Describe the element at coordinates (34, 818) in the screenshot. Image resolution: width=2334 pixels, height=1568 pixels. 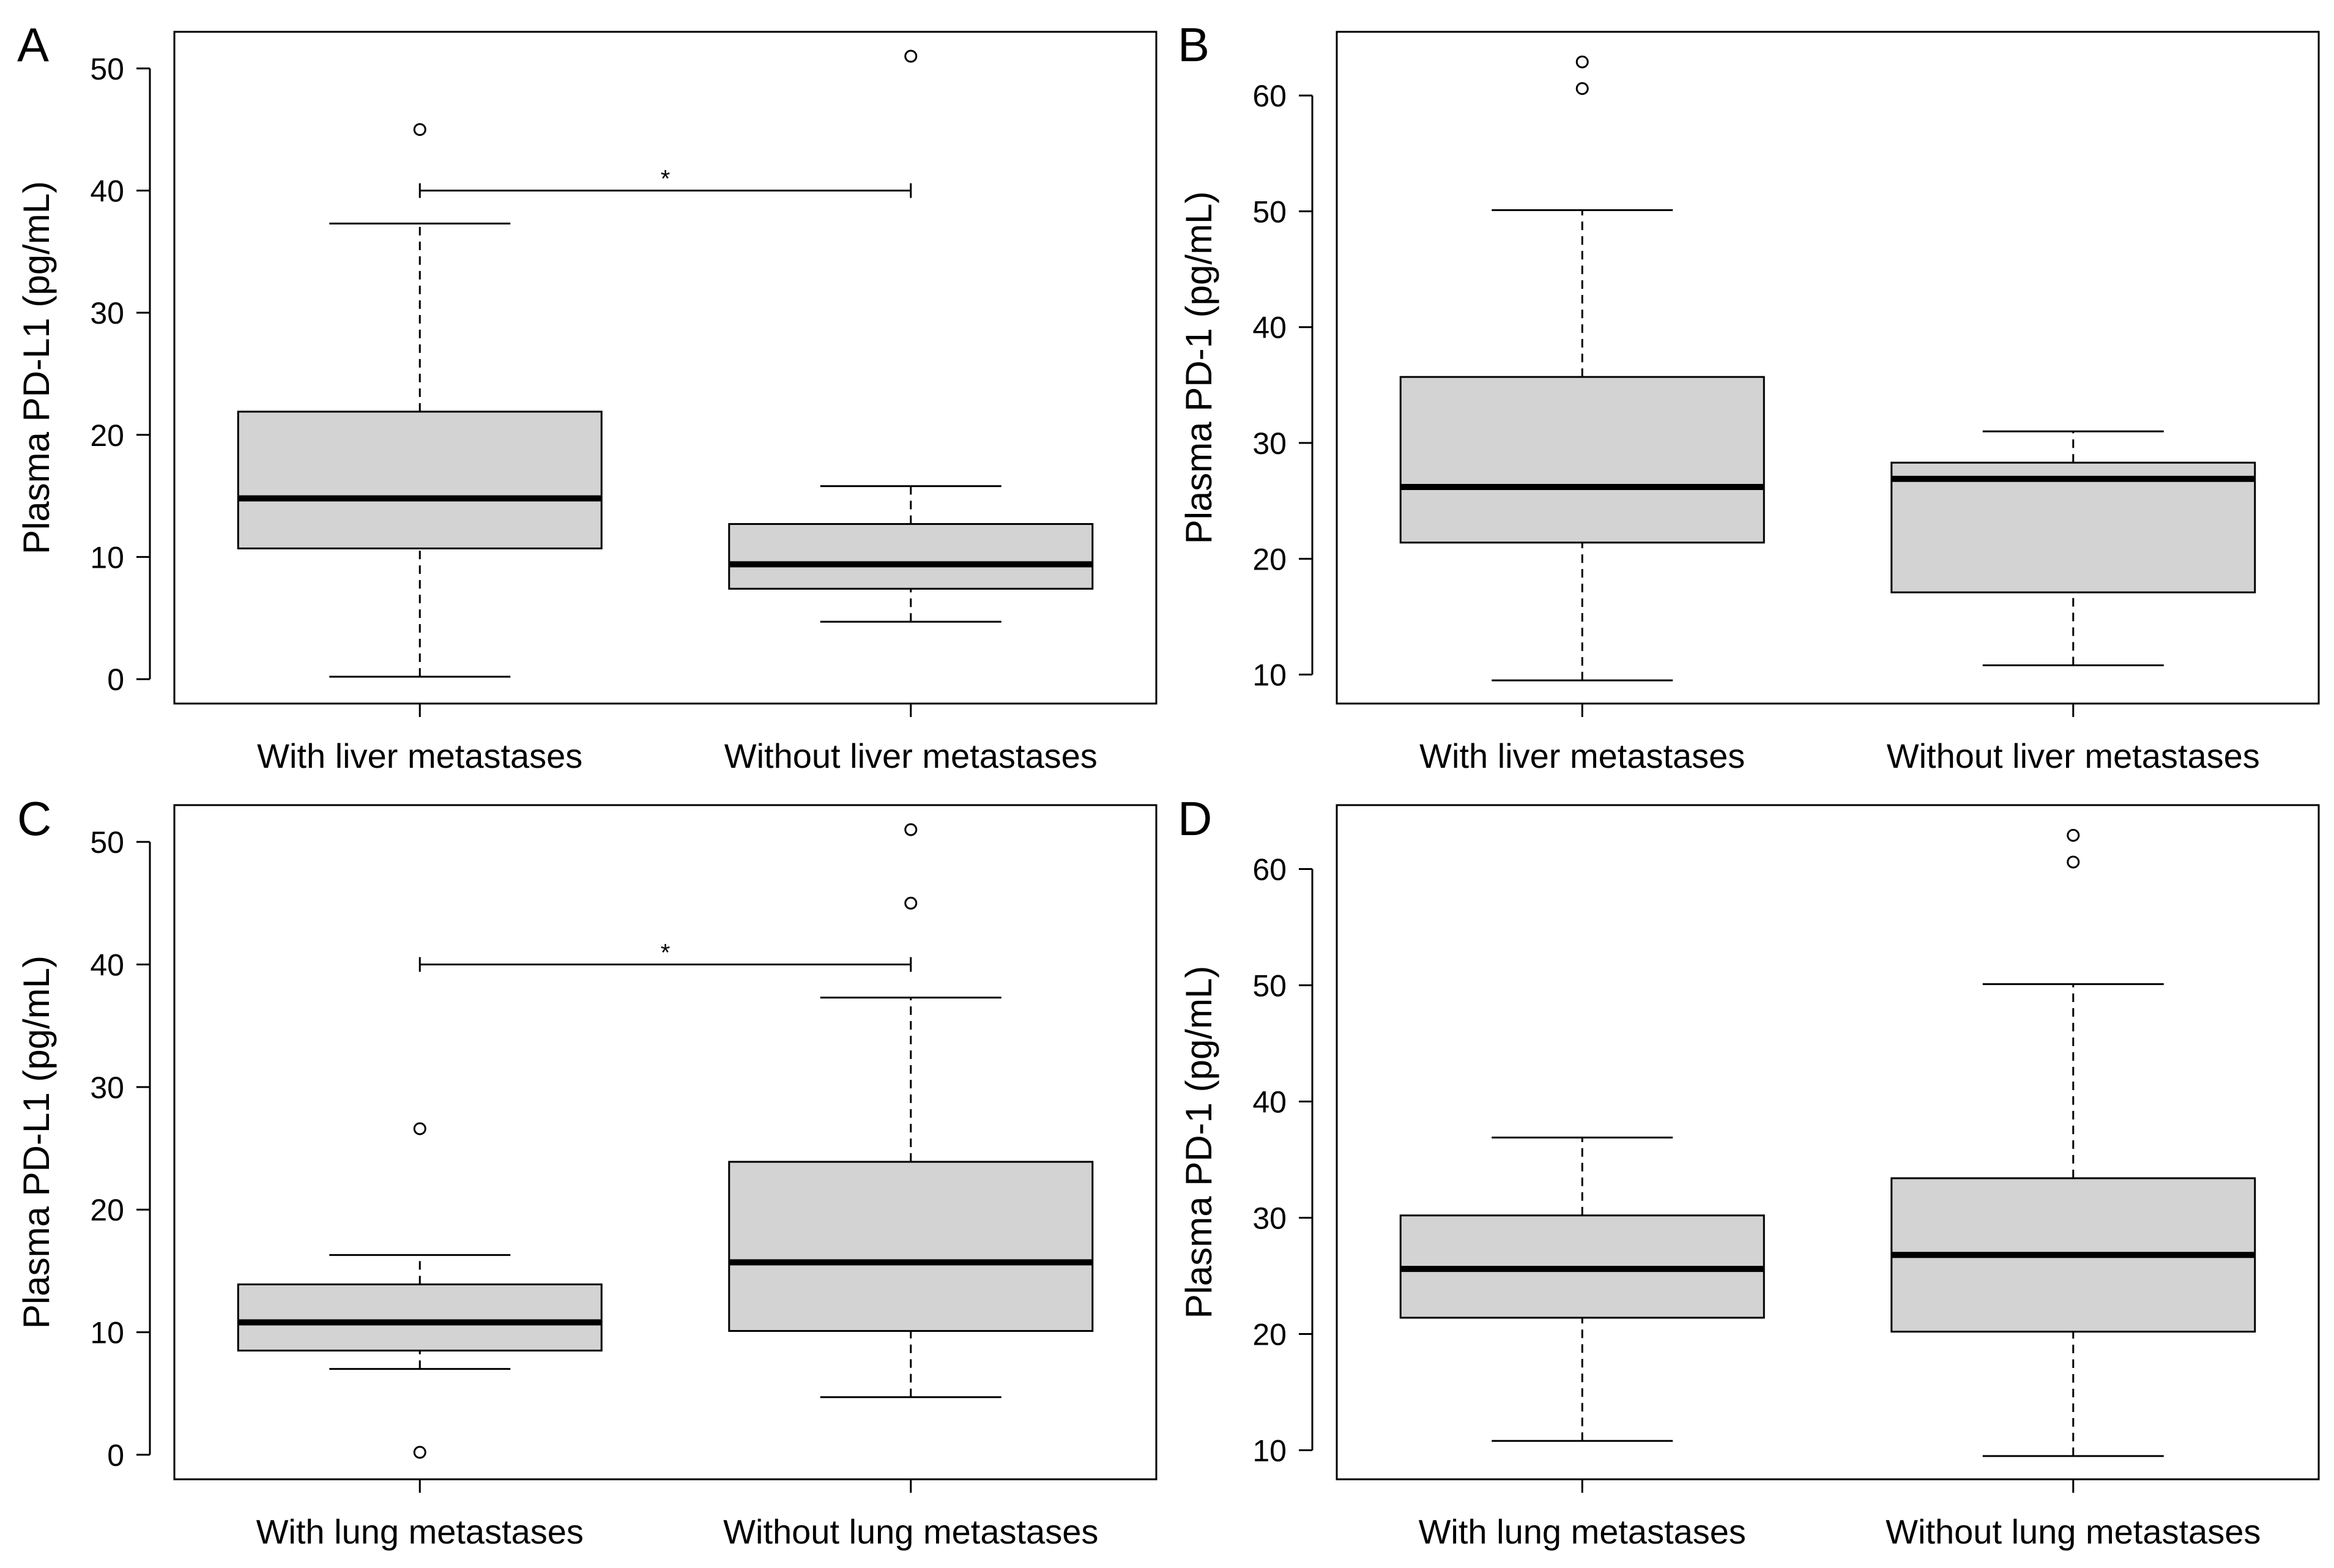
I see `panel-letter: C` at that location.